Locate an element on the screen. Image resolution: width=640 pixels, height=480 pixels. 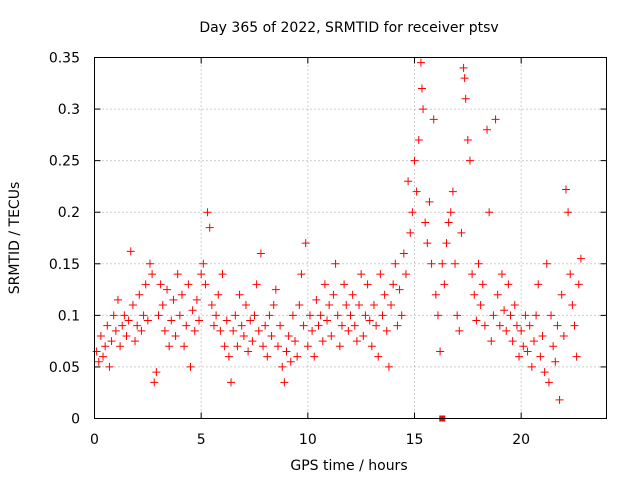
y-axis-title: SRMTID / TECUs is located at coordinates (15, 238).